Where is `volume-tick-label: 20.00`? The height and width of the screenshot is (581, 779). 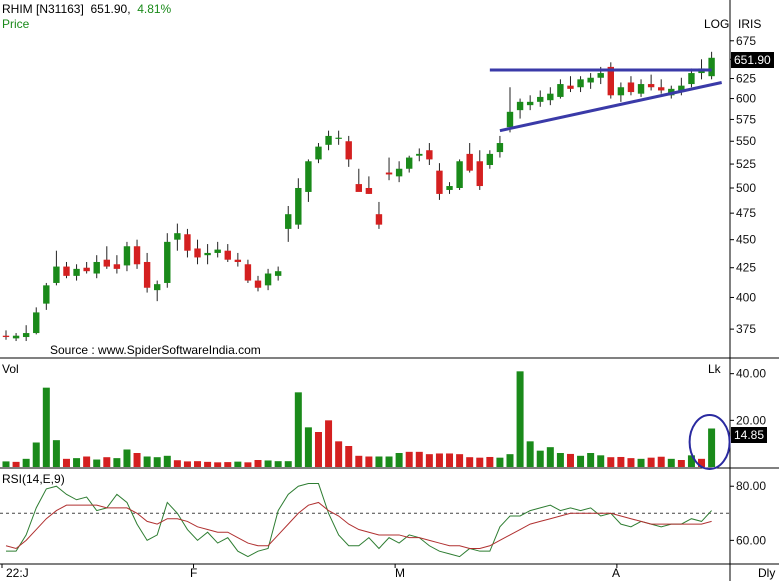 volume-tick-label: 20.00 is located at coordinates (751, 420).